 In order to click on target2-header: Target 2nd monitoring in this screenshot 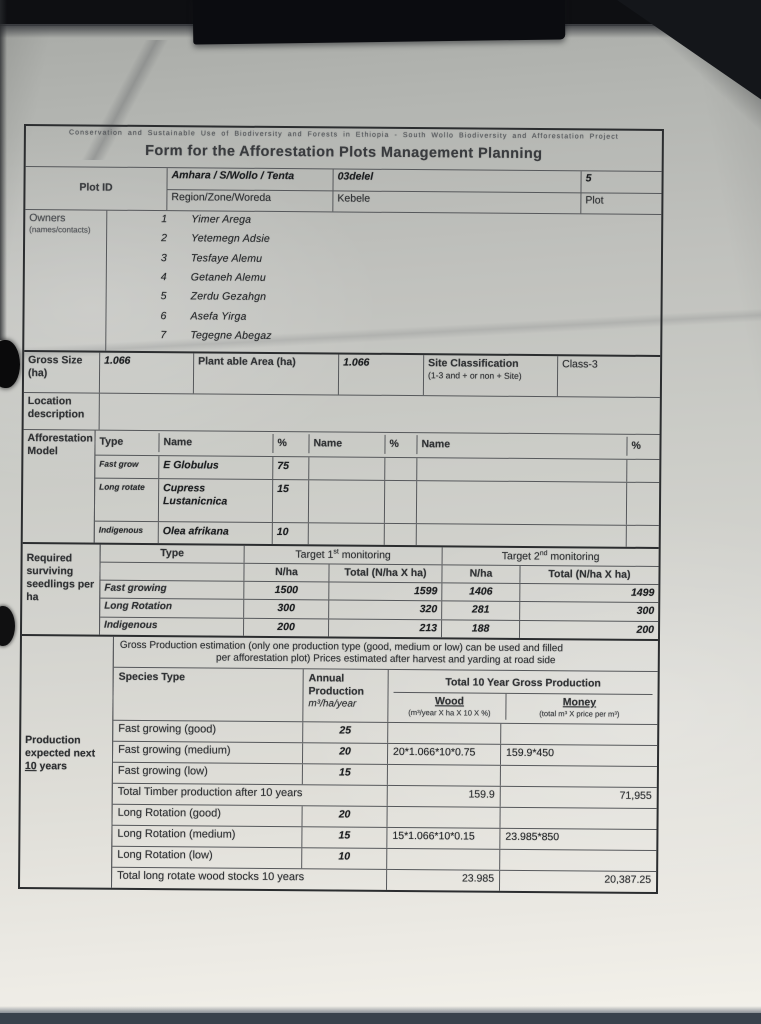, I will do `click(551, 556)`.